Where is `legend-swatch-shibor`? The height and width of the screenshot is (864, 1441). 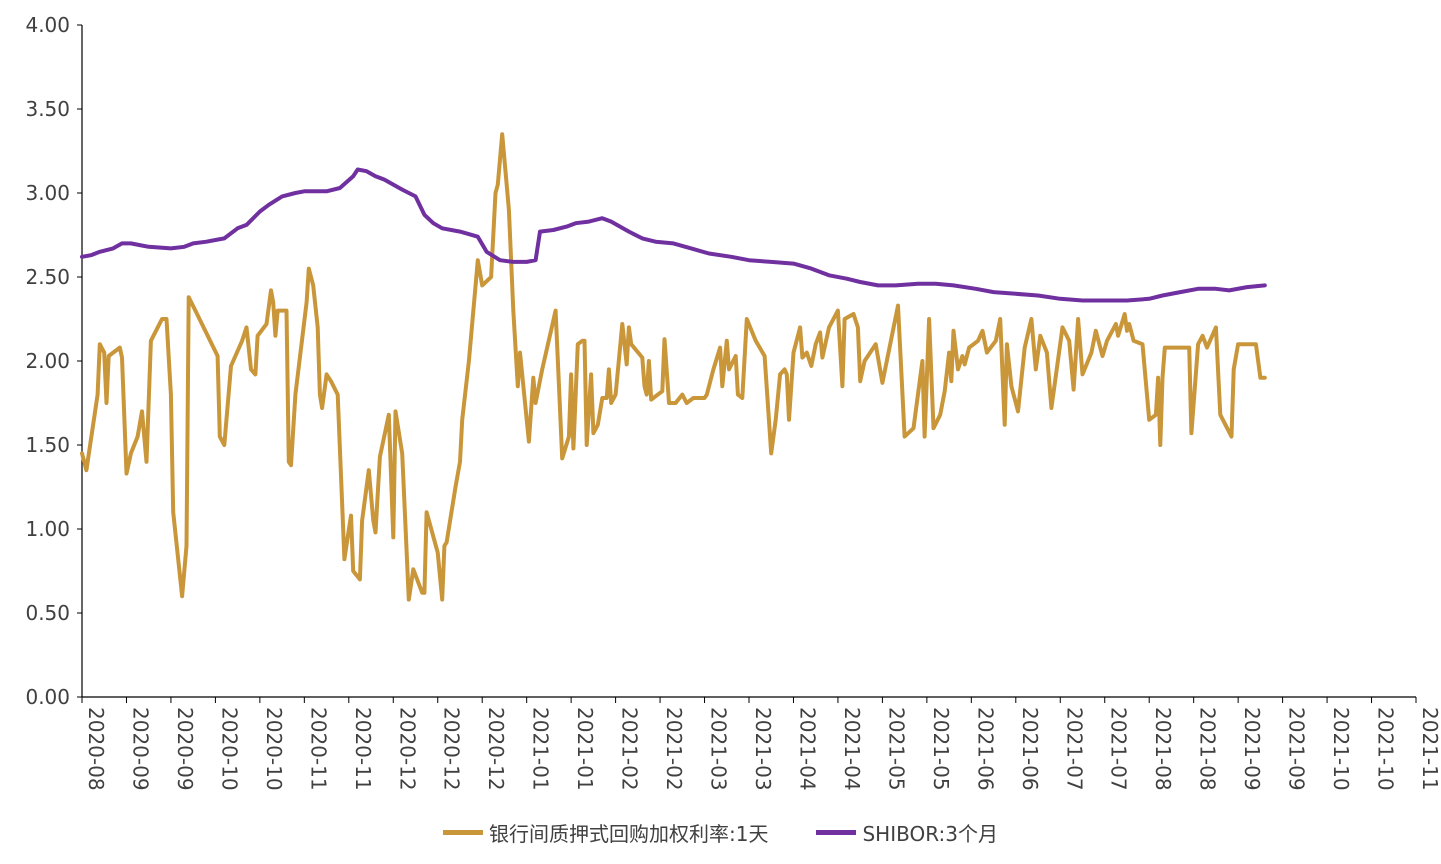 legend-swatch-shibor is located at coordinates (836, 832).